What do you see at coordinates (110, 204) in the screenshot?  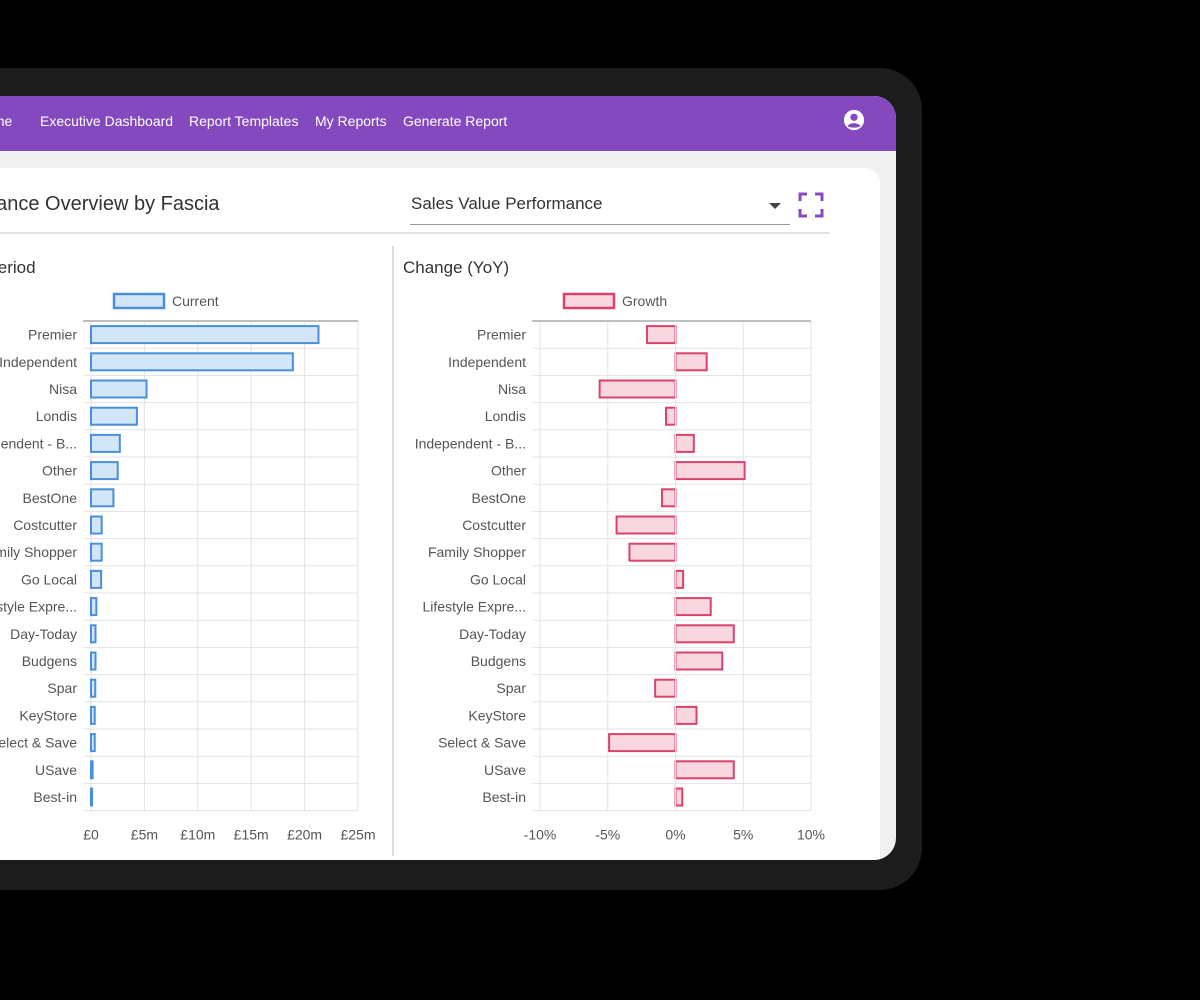 I see `card-title: Performance Overview by Fascia` at bounding box center [110, 204].